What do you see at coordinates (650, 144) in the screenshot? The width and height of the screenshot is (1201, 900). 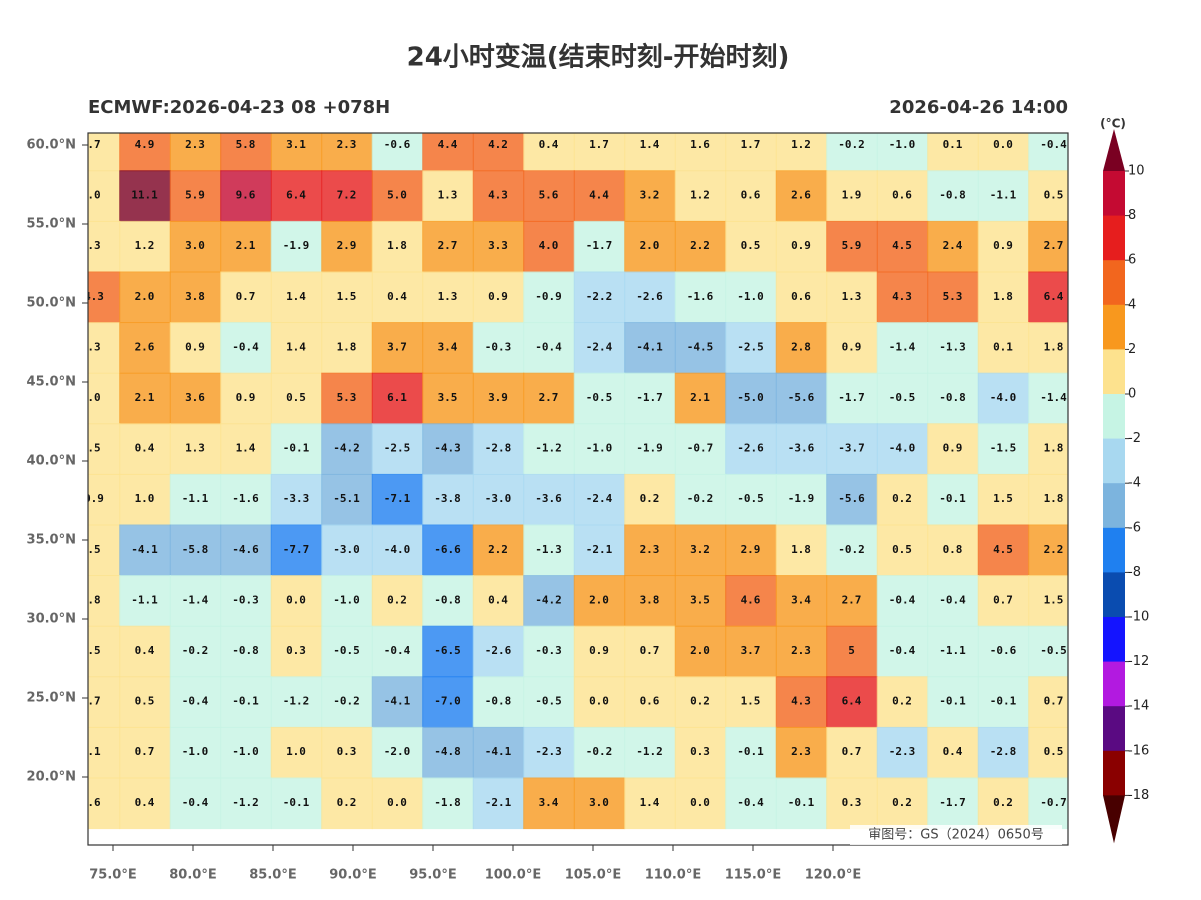 I see `grid-value: 1.4` at bounding box center [650, 144].